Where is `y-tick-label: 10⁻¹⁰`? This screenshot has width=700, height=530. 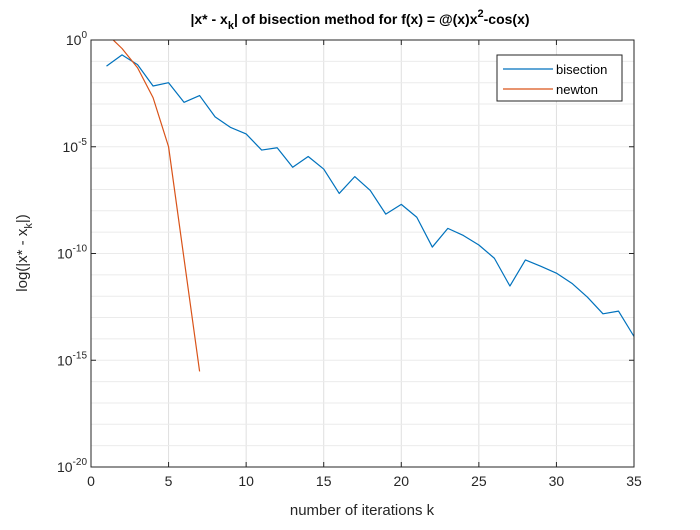
y-tick-label: 10⁻¹⁰ is located at coordinates (72, 253).